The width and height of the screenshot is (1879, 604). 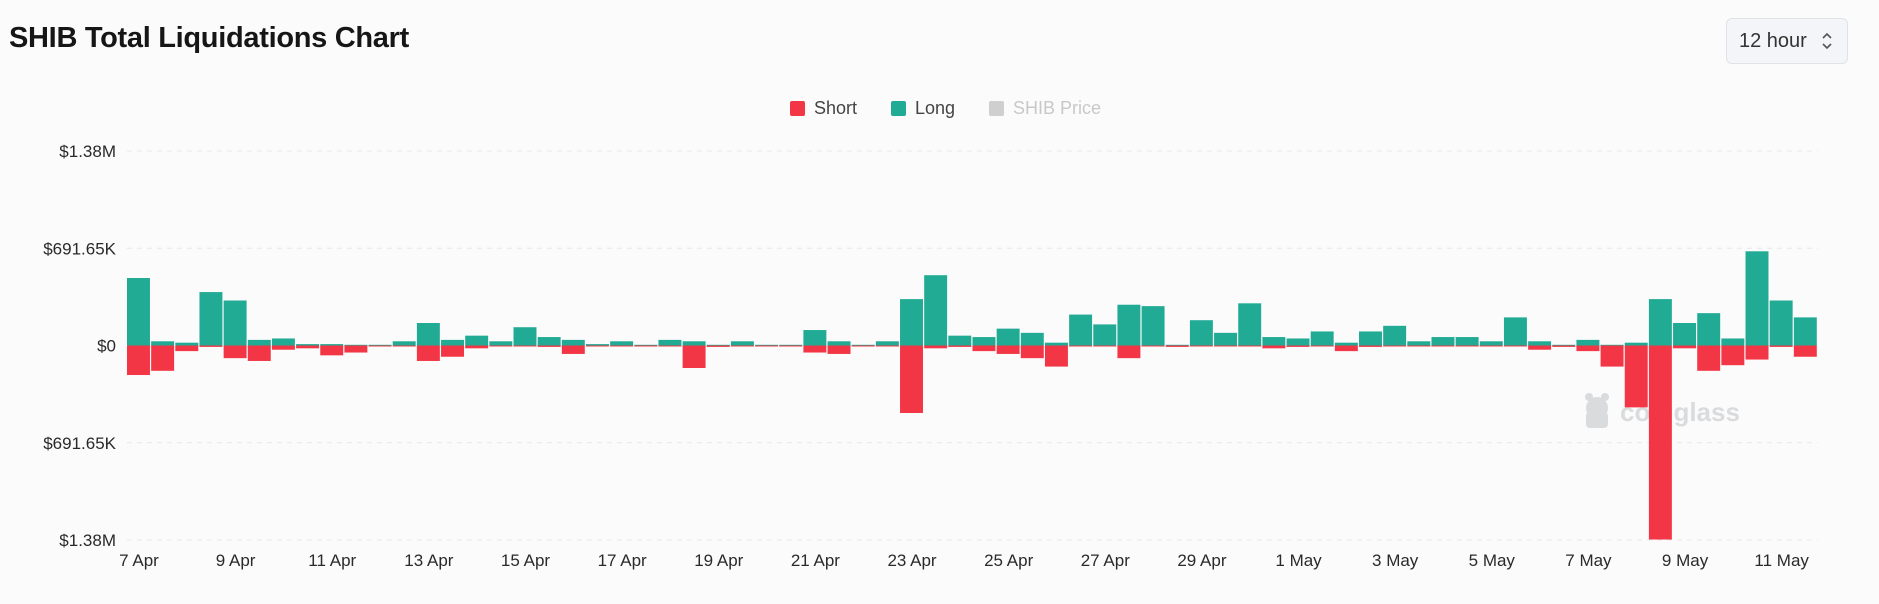 What do you see at coordinates (1039, 108) in the screenshot?
I see `legend-item-price: SHIB Price` at bounding box center [1039, 108].